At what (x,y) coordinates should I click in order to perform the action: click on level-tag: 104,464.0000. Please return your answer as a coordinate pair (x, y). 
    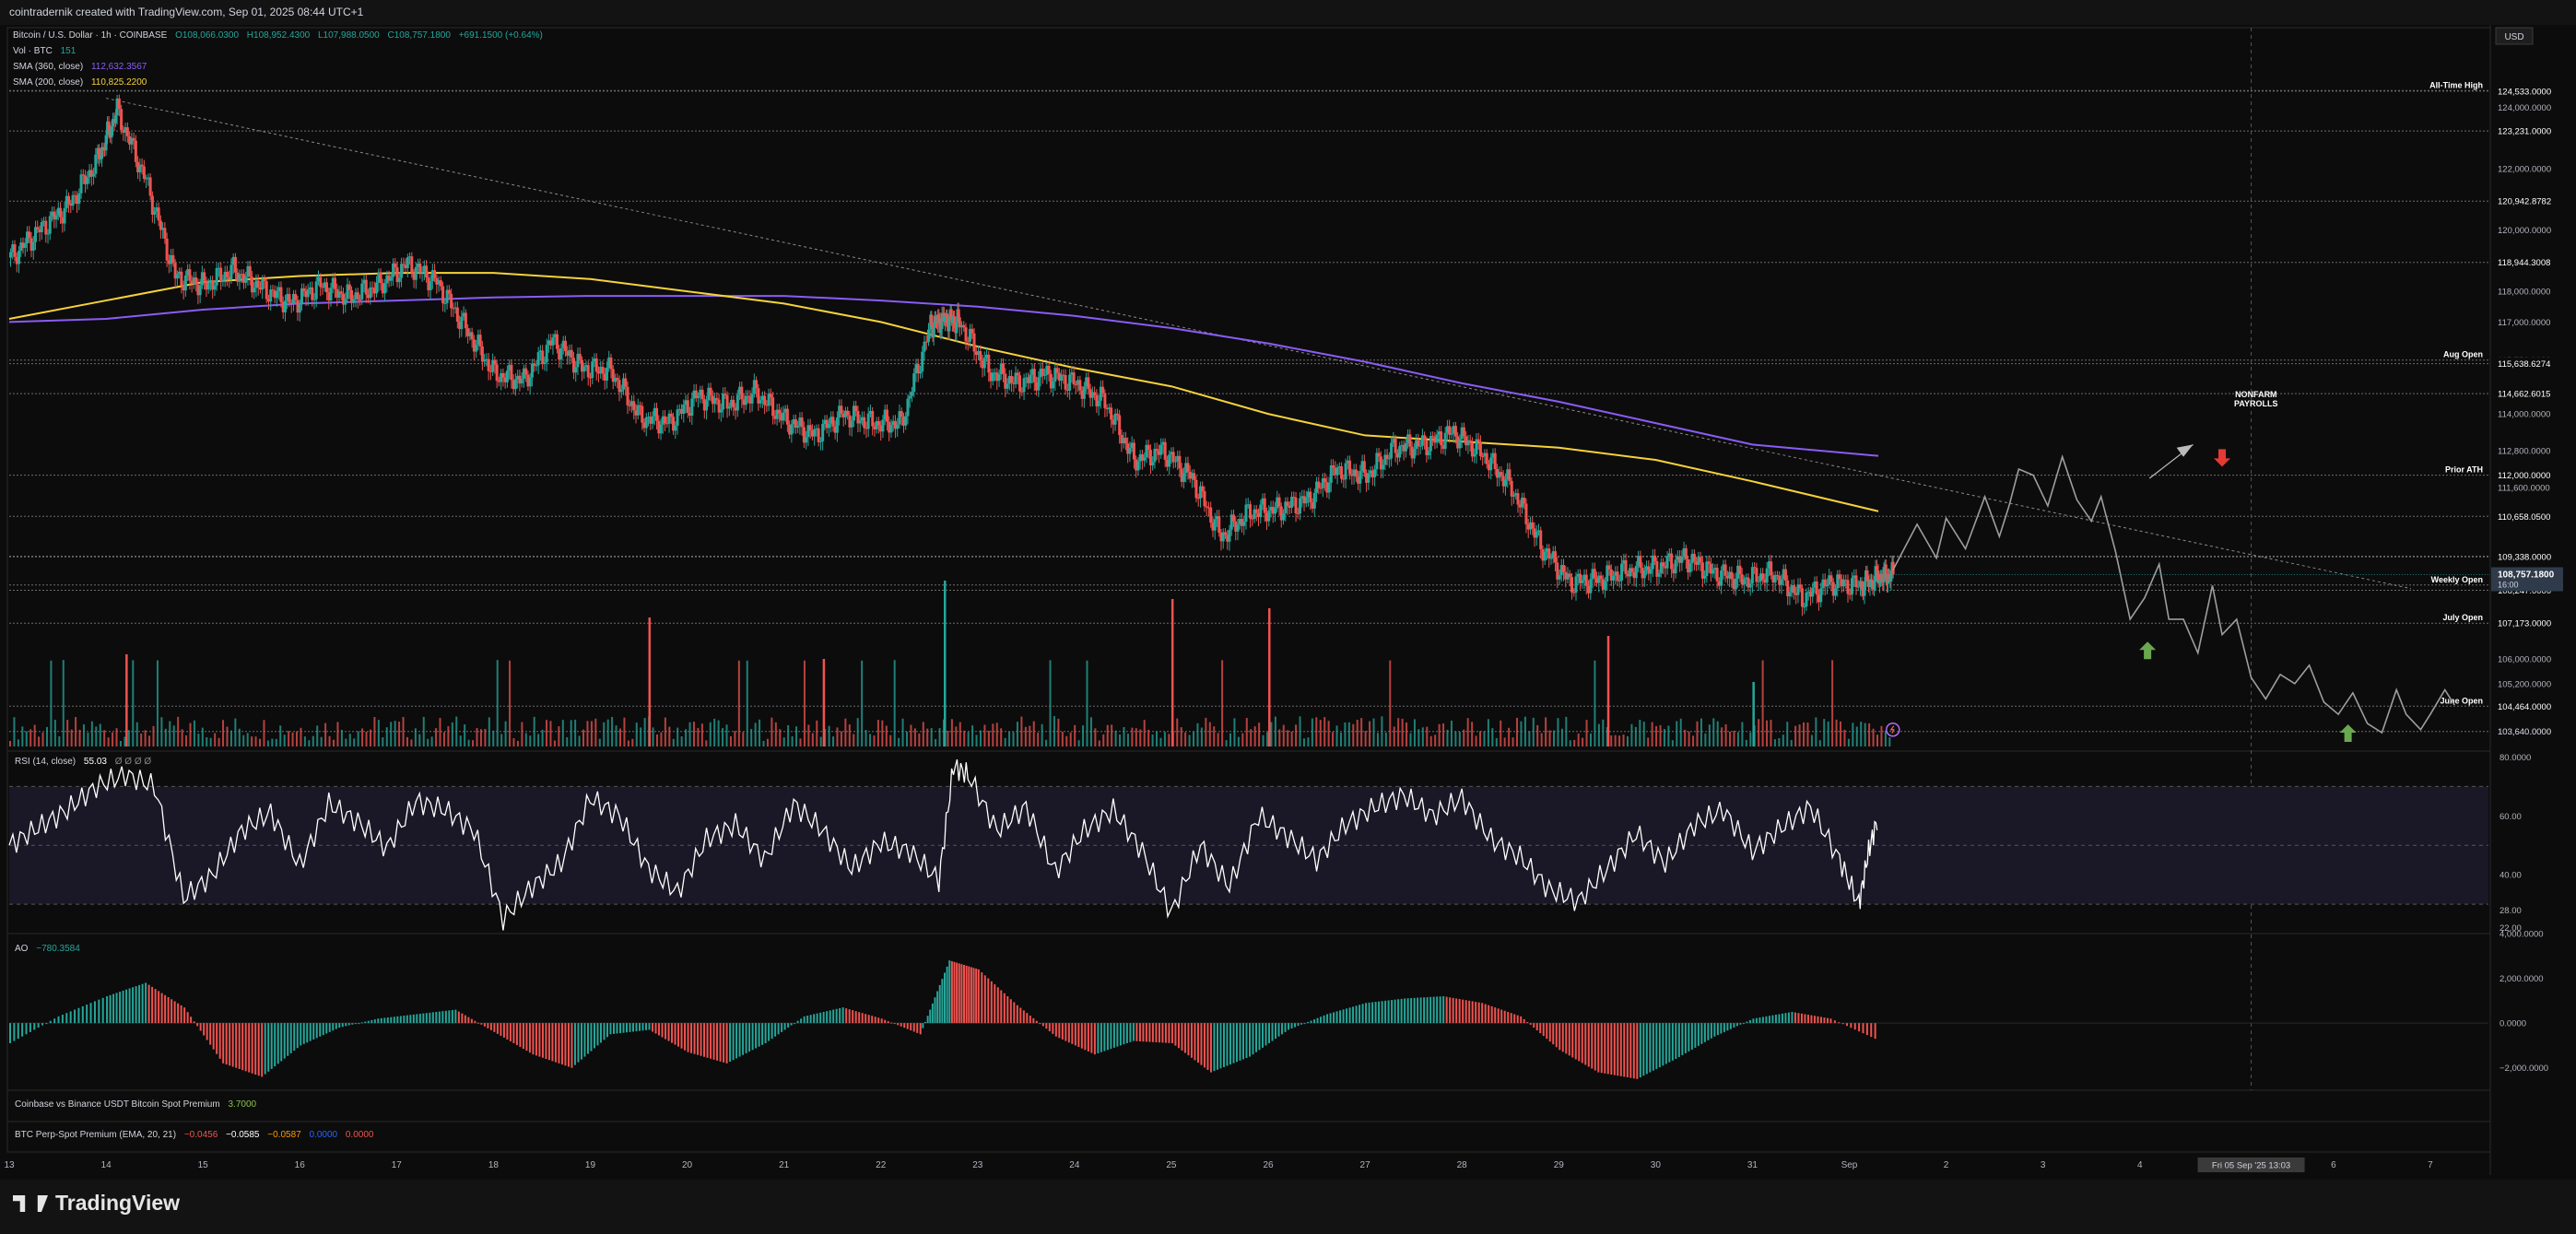
    Looking at the image, I should click on (2524, 707).